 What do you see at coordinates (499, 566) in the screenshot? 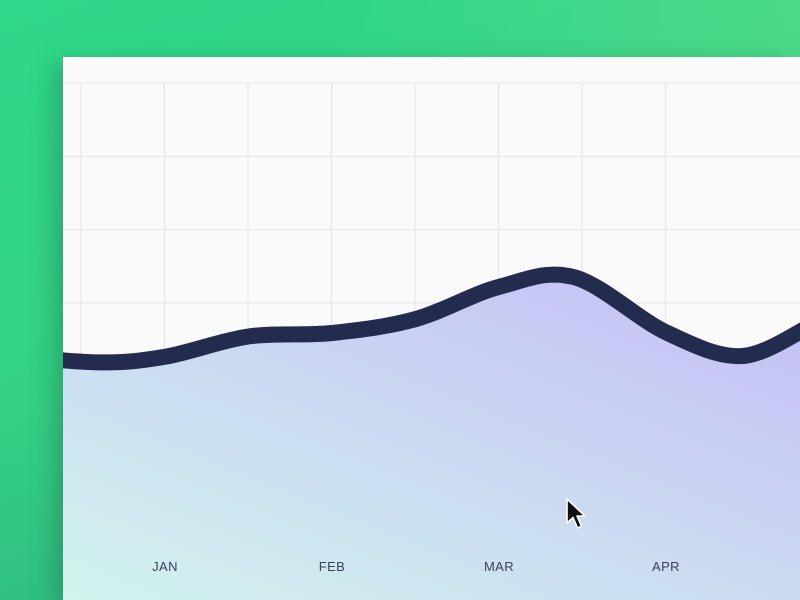
I see `tick-label-mar: MAR` at bounding box center [499, 566].